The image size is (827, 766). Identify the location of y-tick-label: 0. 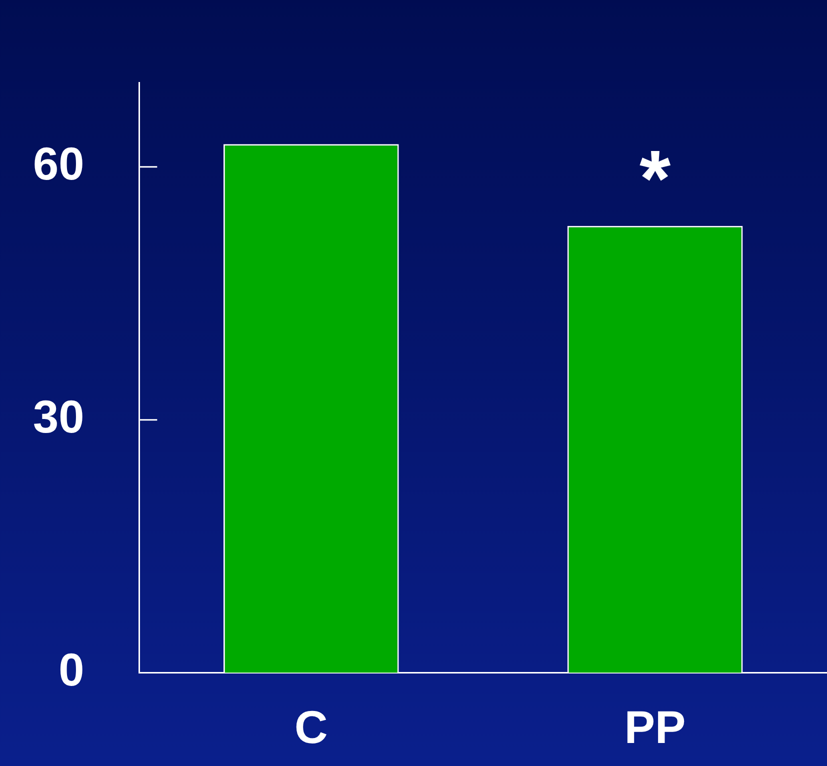
(71, 669).